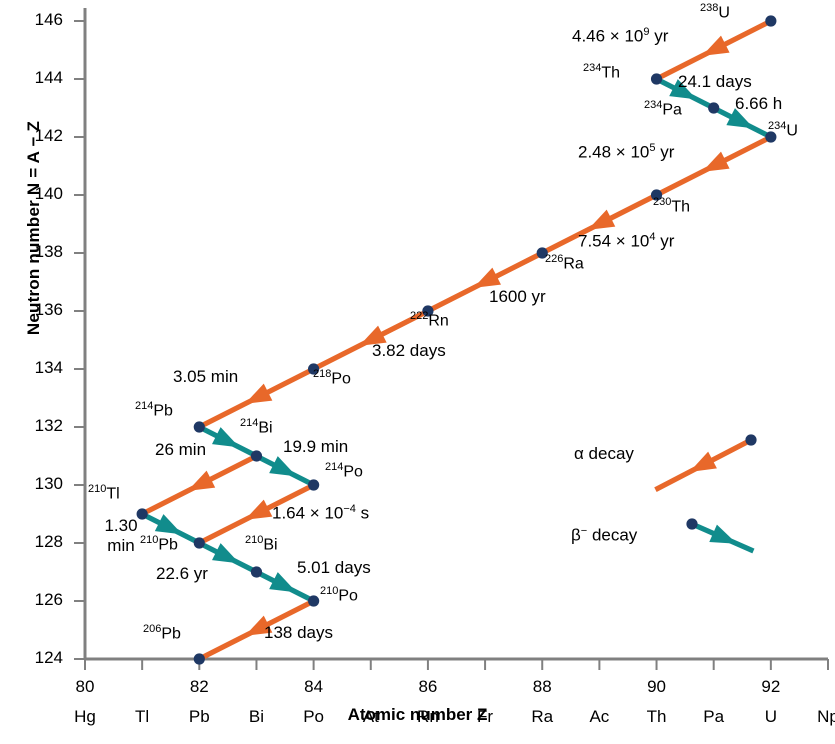 The image size is (835, 744). Describe the element at coordinates (429, 320) in the screenshot. I see `nuclide-label-Rn222: 222Rn` at that location.